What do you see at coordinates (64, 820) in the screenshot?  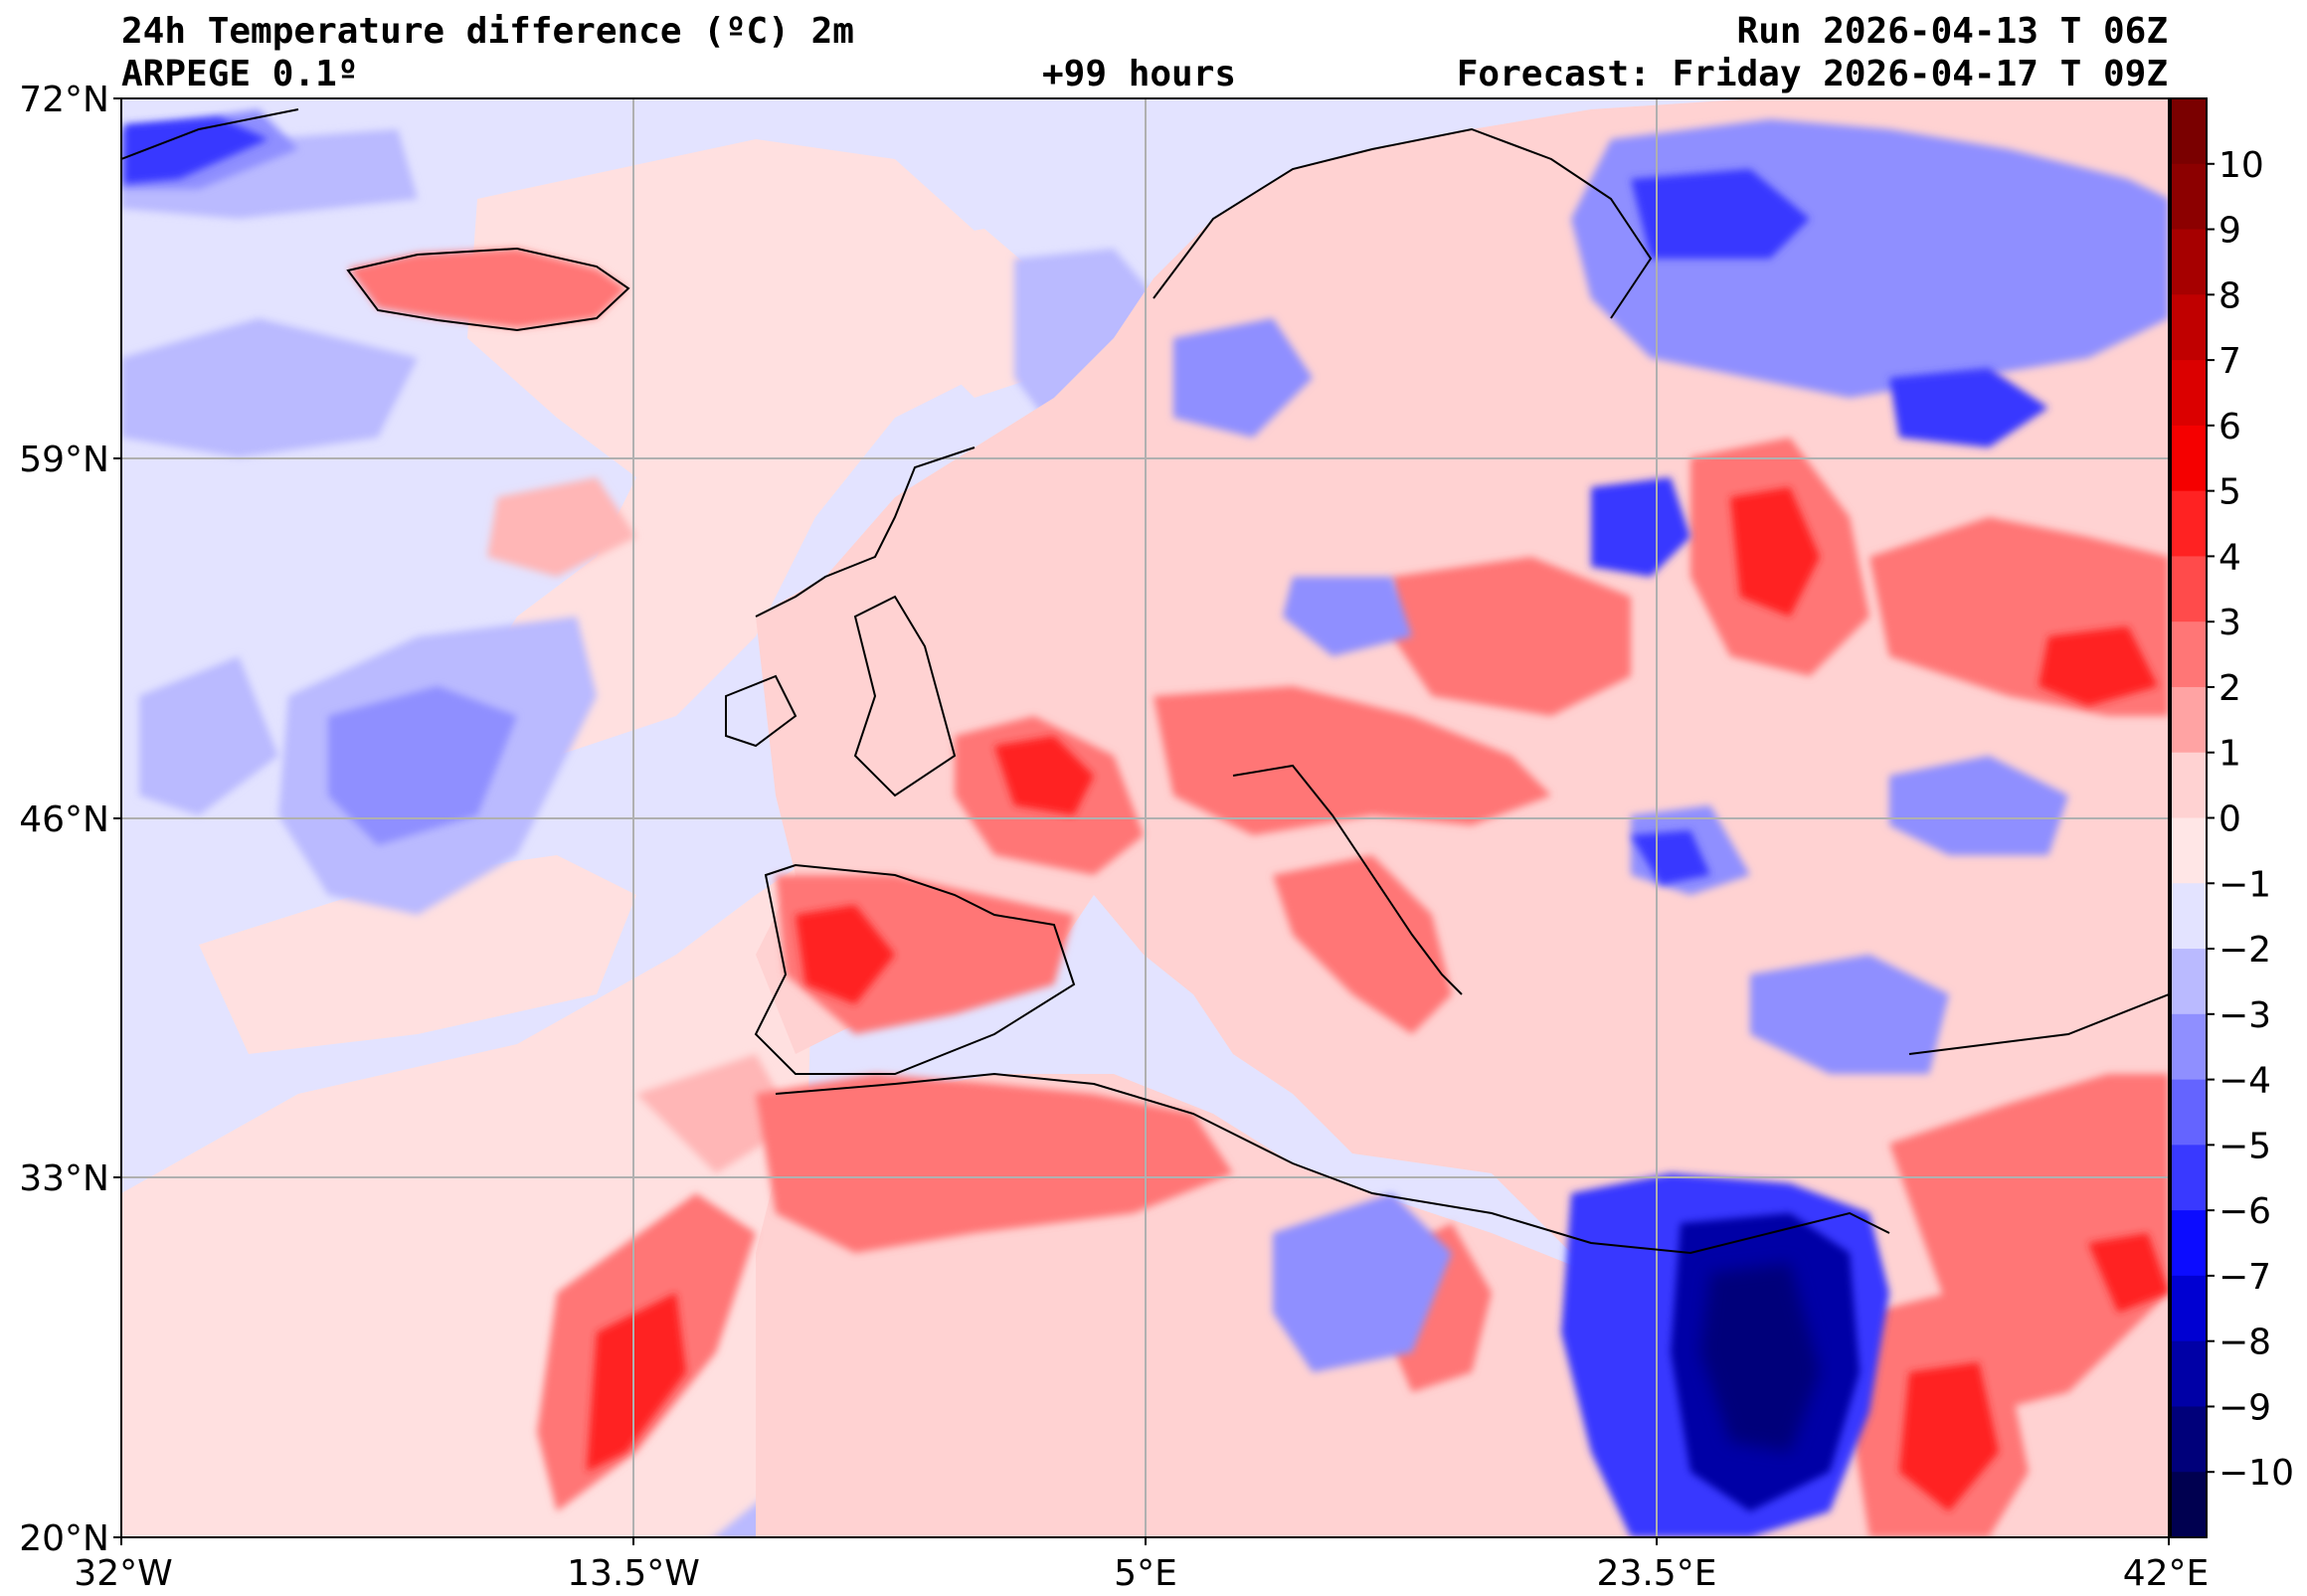 I see `lat-label: 46°N` at bounding box center [64, 820].